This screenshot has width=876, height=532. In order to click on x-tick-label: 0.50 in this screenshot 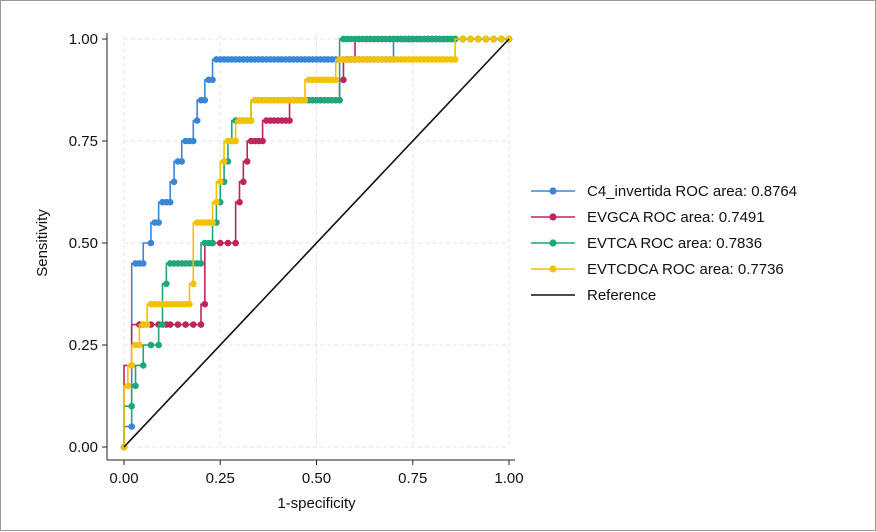, I will do `click(316, 478)`.